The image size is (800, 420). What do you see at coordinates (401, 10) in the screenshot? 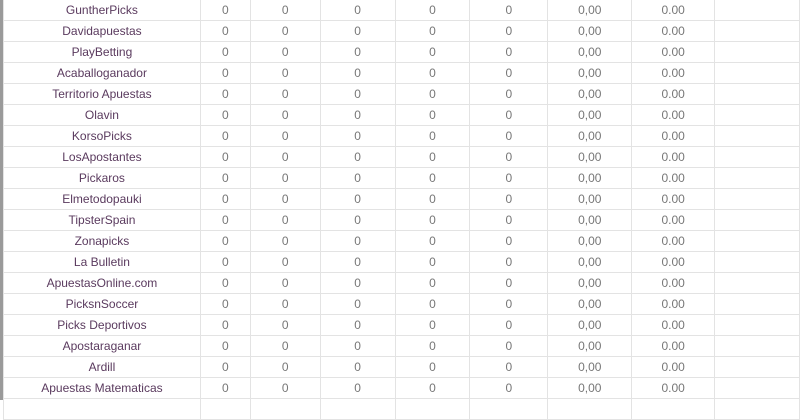
I see `table-row: GuntherPicks 0 0 0 0 0 0,00 0.00` at bounding box center [401, 10].